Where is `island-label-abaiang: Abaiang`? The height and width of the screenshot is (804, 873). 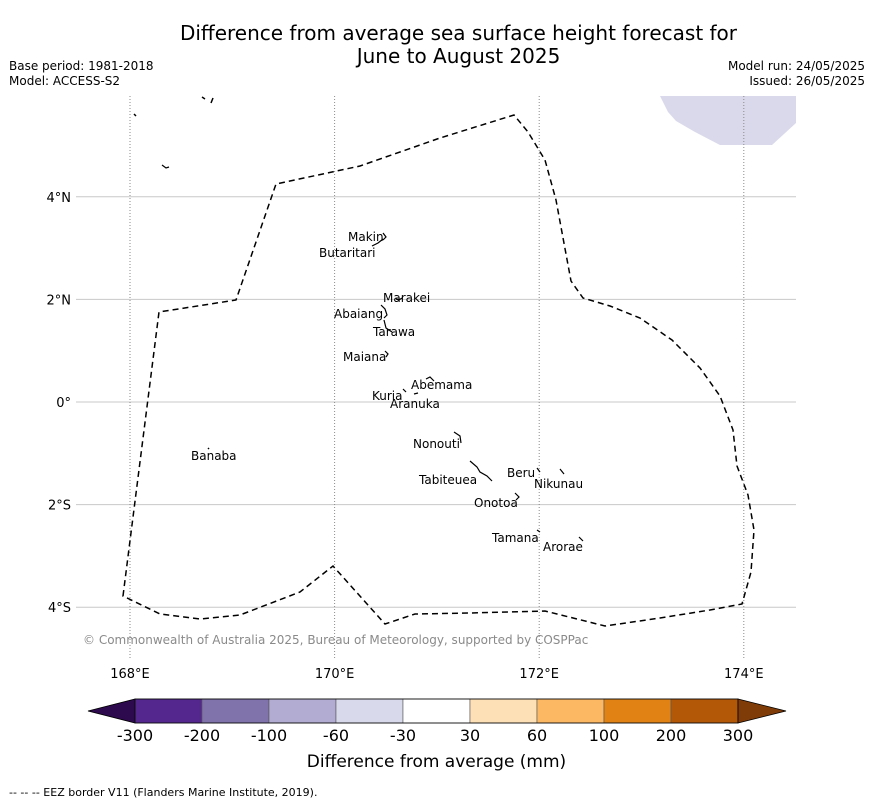 island-label-abaiang: Abaiang is located at coordinates (358, 314).